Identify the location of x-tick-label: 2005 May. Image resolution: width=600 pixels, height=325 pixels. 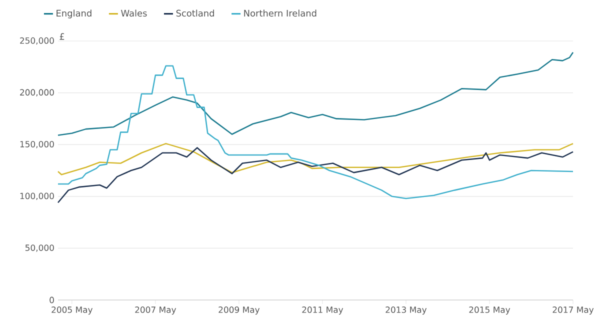
(72, 310).